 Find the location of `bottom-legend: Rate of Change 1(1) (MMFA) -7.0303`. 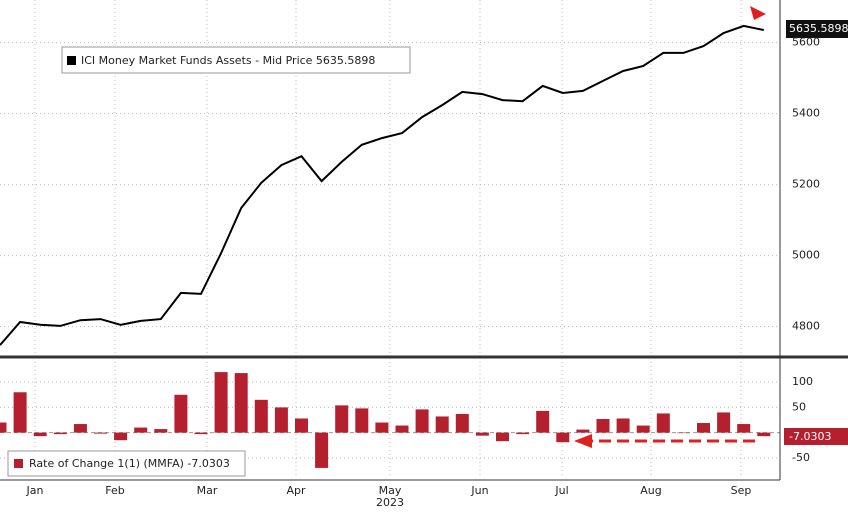

bottom-legend: Rate of Change 1(1) (MMFA) -7.0303 is located at coordinates (126, 463).